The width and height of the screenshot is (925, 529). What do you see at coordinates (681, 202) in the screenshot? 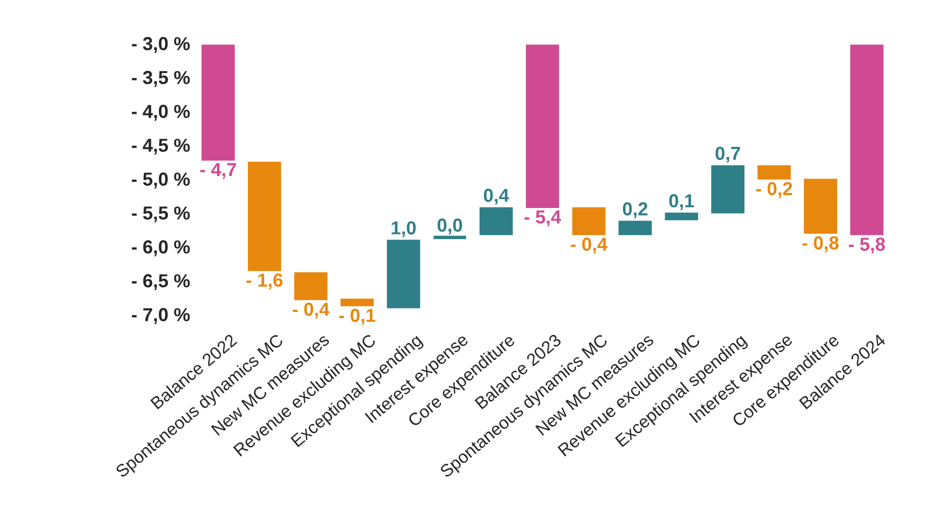
I see `data-label: 0,1` at bounding box center [681, 202].